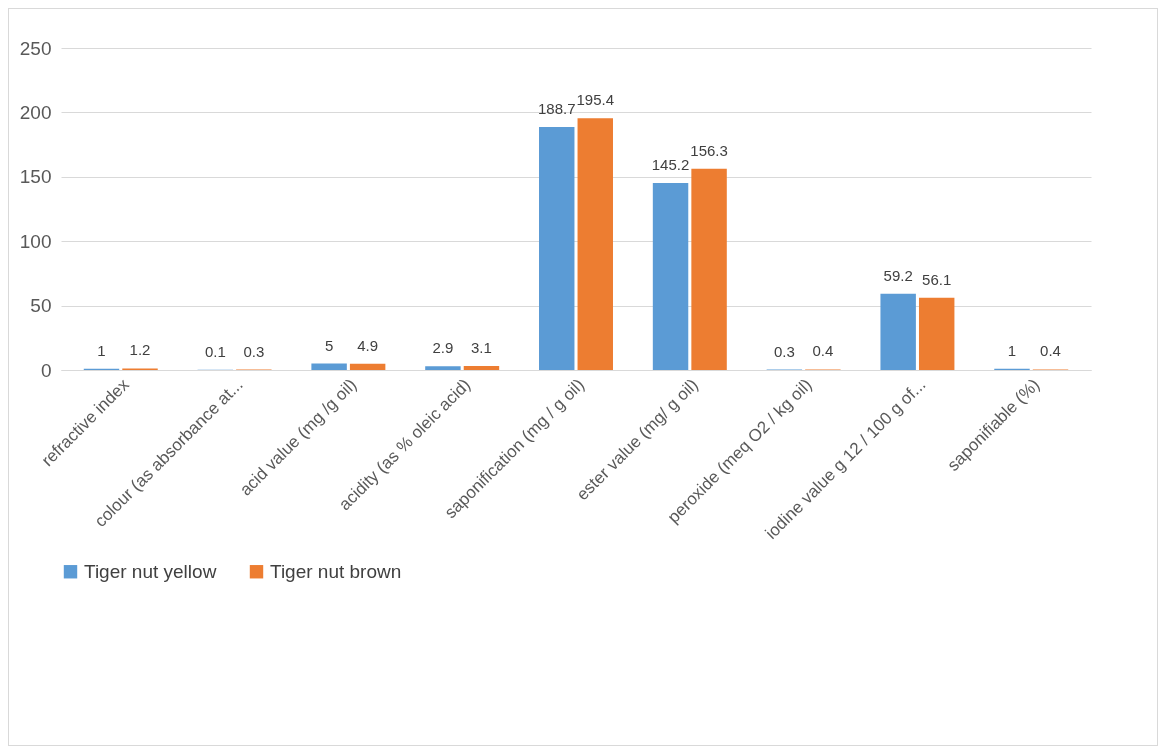 This screenshot has width=1168, height=756. Describe the element at coordinates (41, 306) in the screenshot. I see `y-tick-label: 50` at that location.